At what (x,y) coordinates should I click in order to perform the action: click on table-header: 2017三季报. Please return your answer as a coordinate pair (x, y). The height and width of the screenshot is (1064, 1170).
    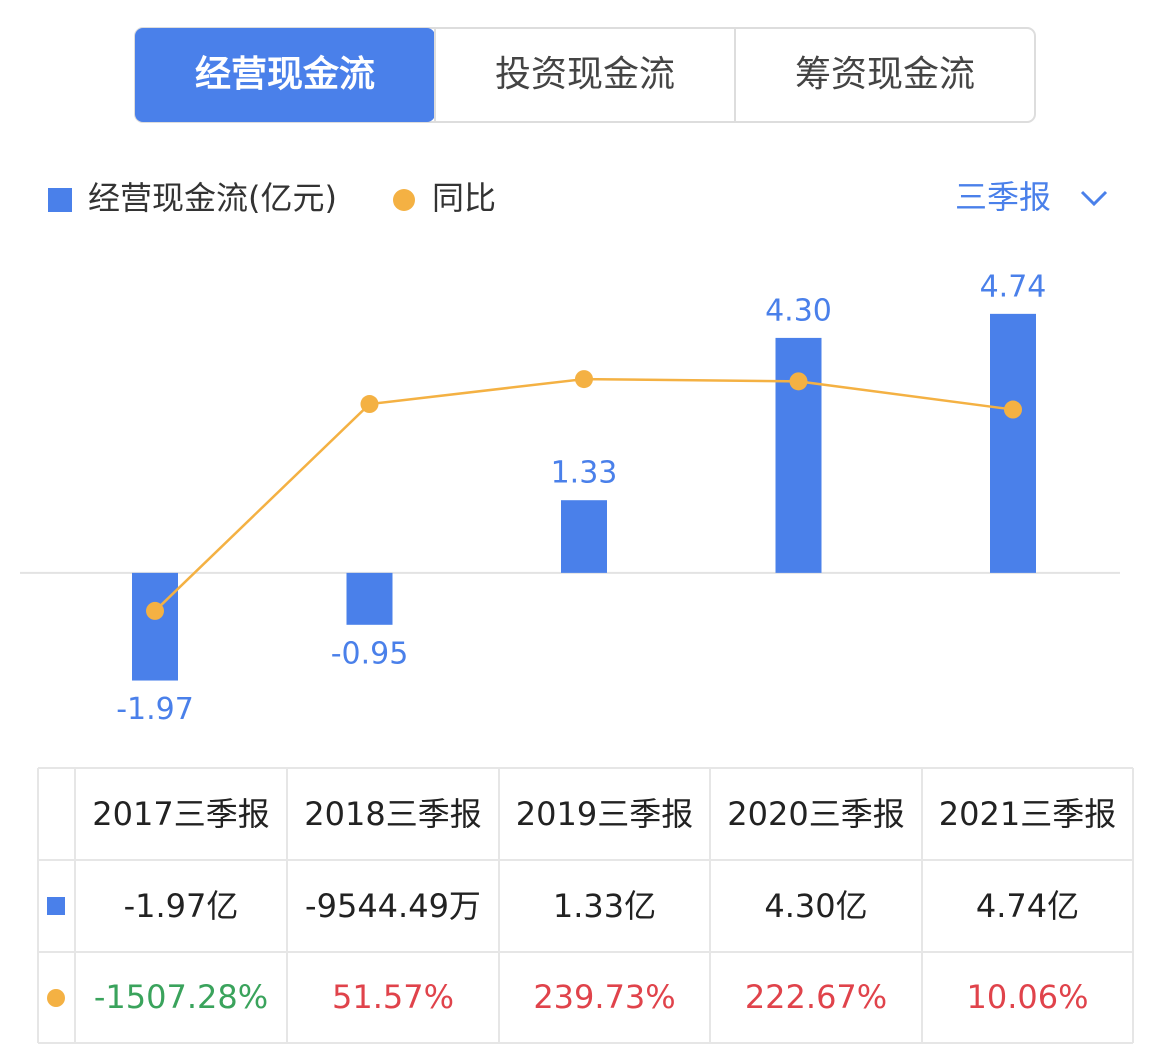
    Looking at the image, I should click on (180, 814).